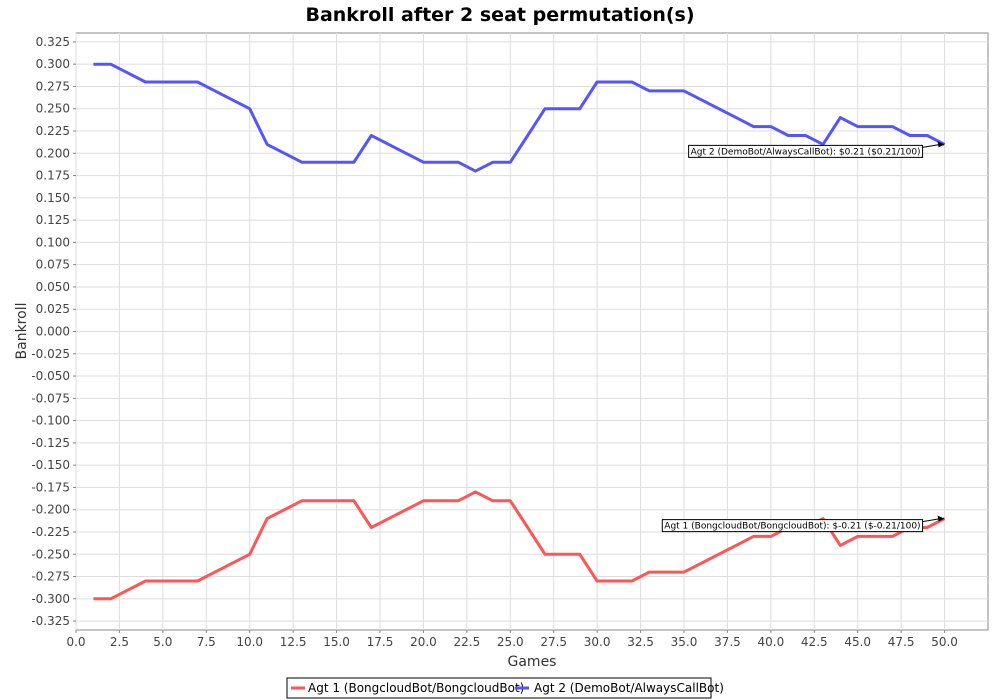 The height and width of the screenshot is (700, 1000). Describe the element at coordinates (53, 176) in the screenshot. I see `y-tick-label: 0.175` at that location.